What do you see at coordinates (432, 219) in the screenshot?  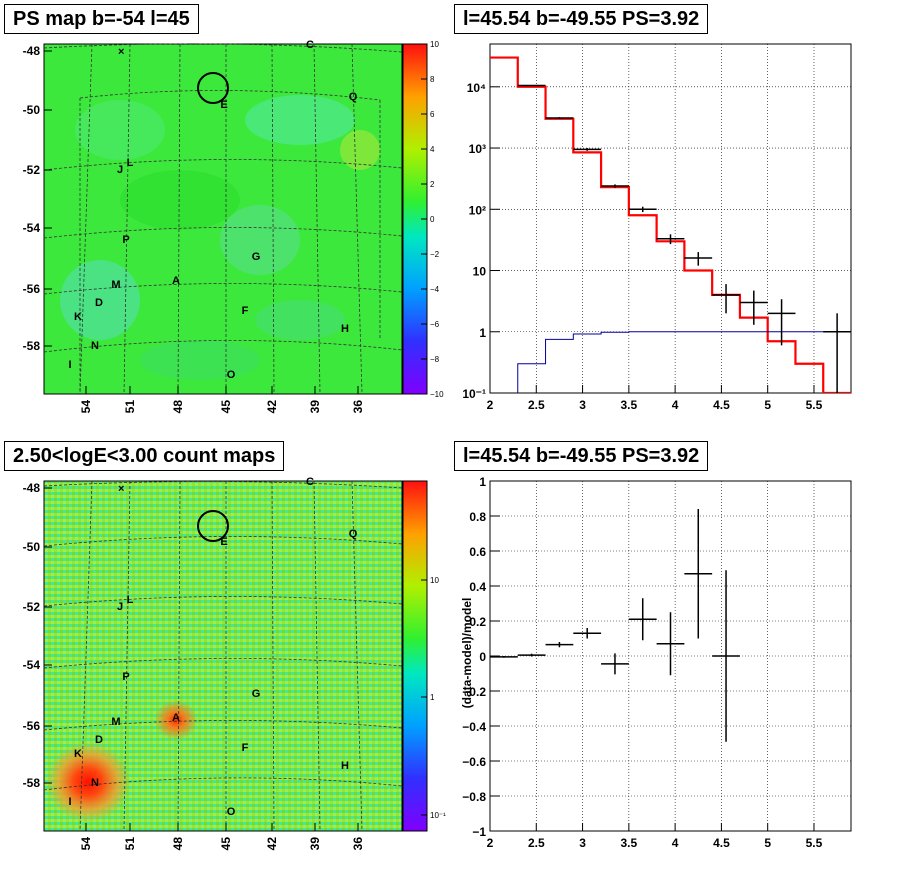 I see `ps-colorbar-ticks: 10 8 6 4 2 0 −2 −4 −6 −8 −10` at bounding box center [432, 219].